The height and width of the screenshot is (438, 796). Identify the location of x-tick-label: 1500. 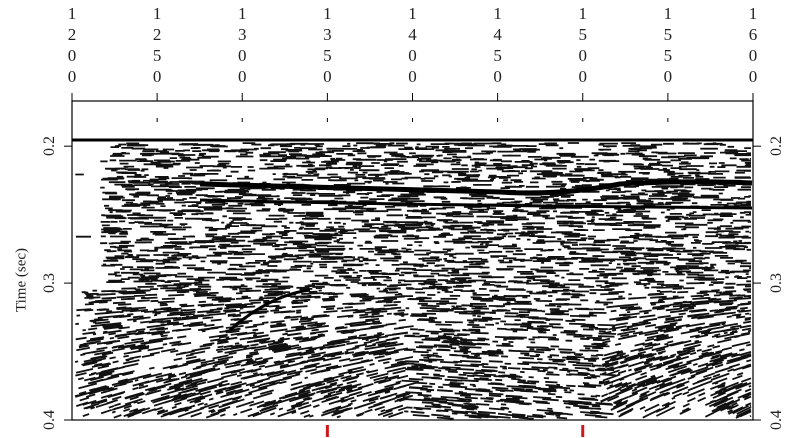
(583, 46).